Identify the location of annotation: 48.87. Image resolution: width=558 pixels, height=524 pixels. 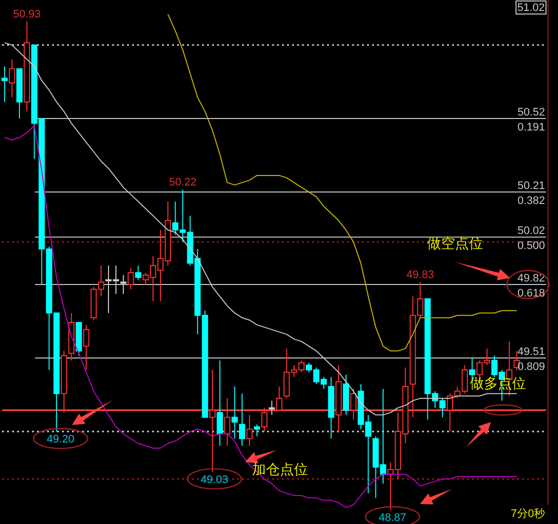
(392, 518).